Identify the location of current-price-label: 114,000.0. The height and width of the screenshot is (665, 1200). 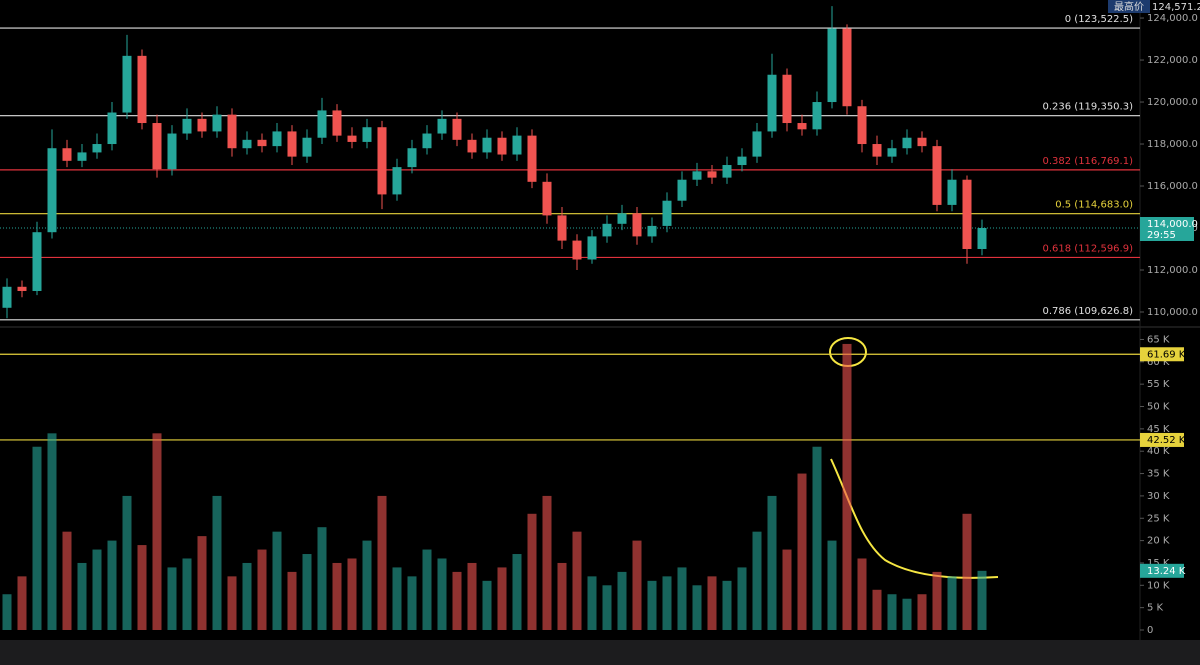
(1172, 224).